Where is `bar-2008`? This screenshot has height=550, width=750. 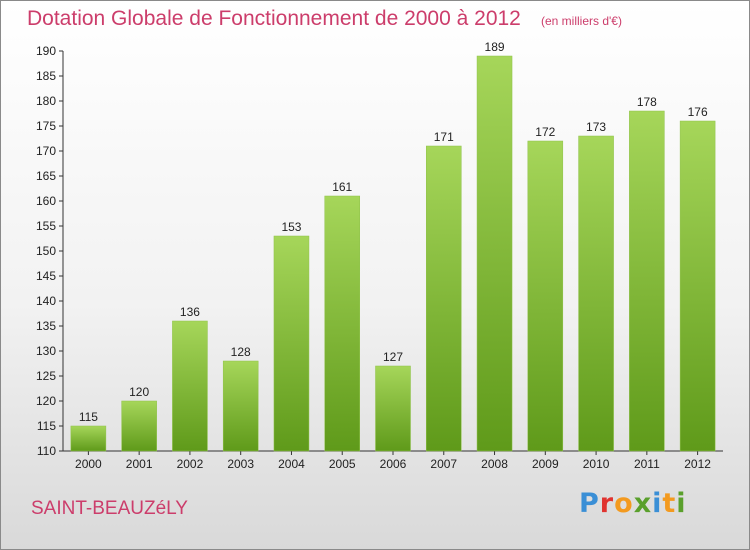 bar-2008 is located at coordinates (494, 253).